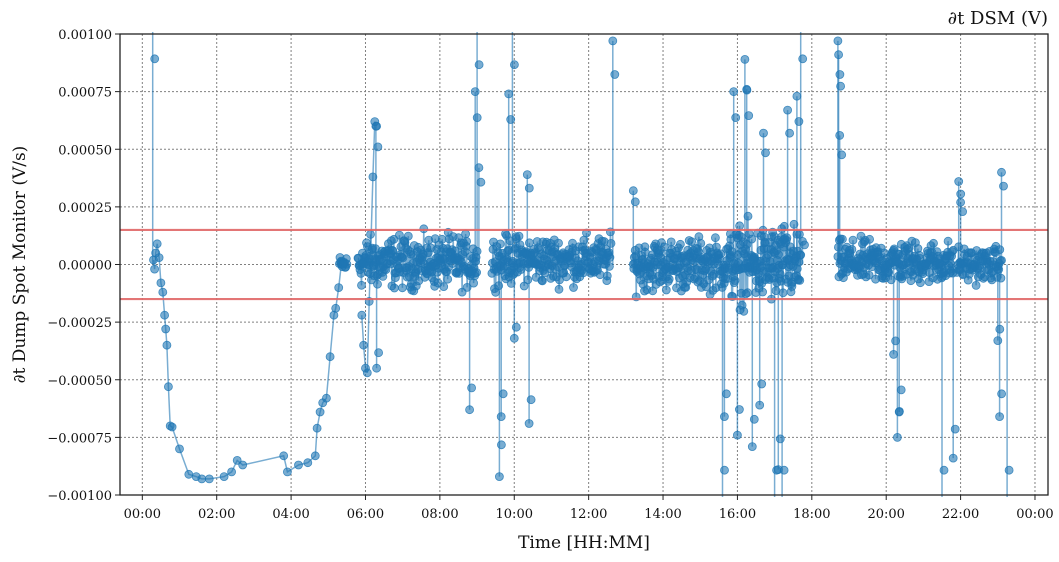 The width and height of the screenshot is (1059, 562). I want to click on x-tick-label: 12:00, so click(588, 514).